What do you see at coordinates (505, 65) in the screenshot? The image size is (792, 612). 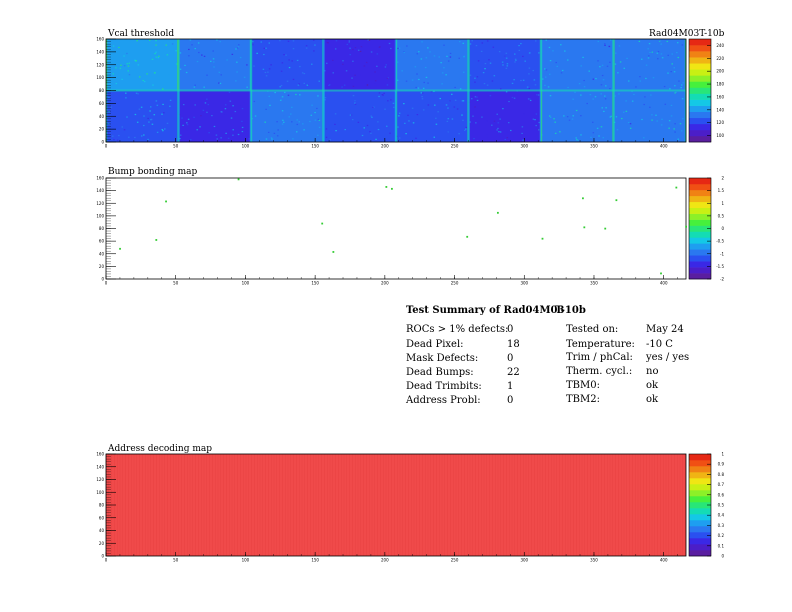 I see `roc-block-top` at bounding box center [505, 65].